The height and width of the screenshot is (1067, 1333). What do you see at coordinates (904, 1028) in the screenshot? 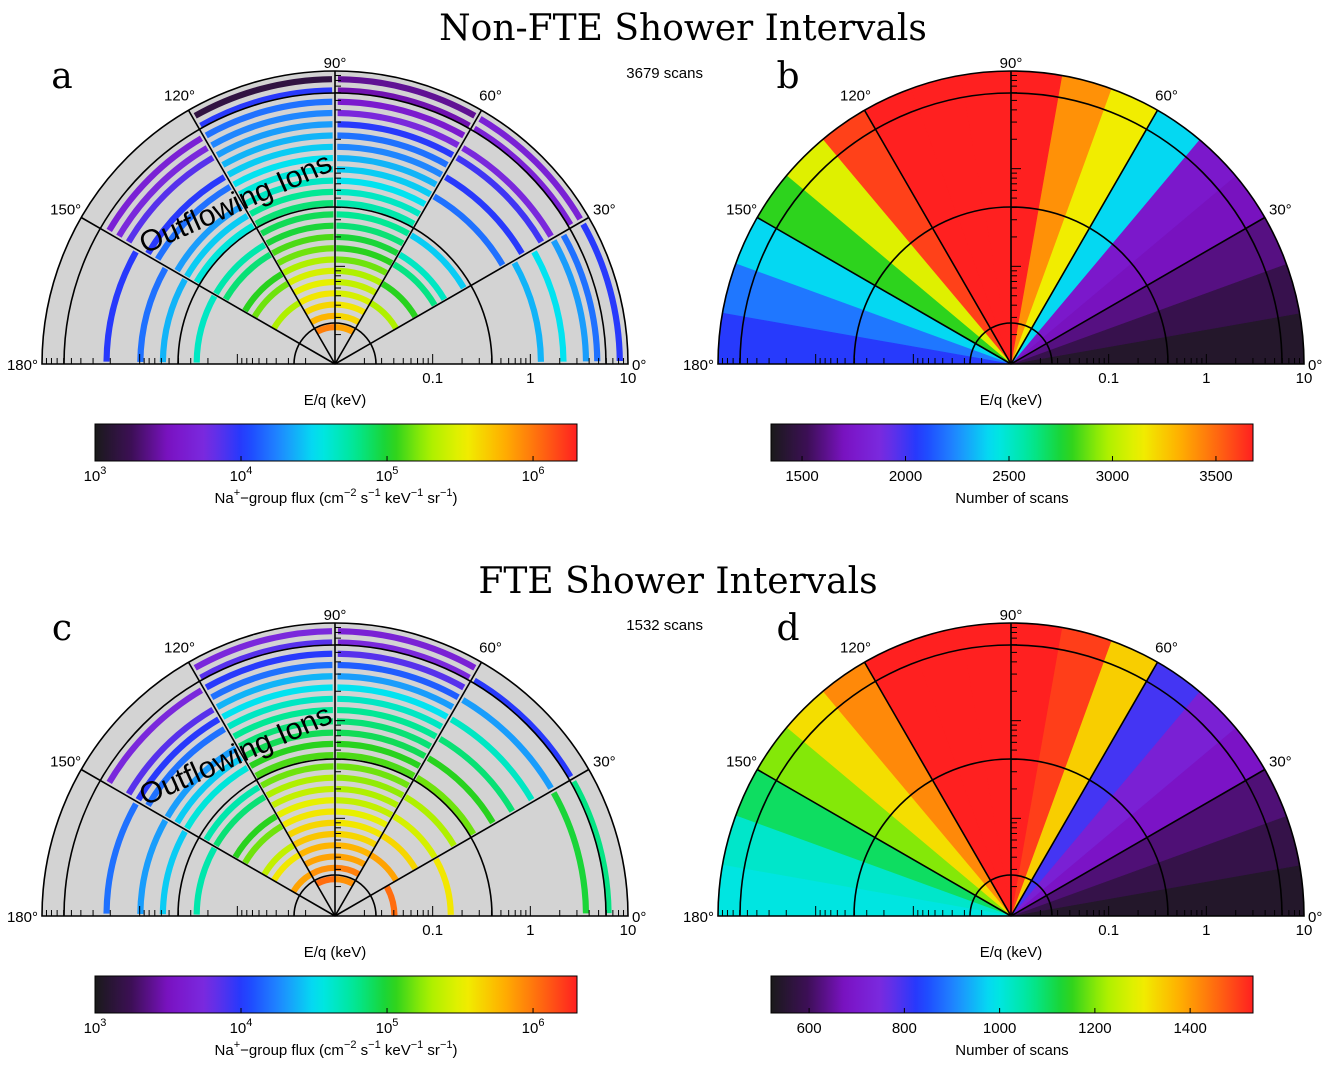
I see `colorbar-tick-label: 800` at bounding box center [904, 1028].